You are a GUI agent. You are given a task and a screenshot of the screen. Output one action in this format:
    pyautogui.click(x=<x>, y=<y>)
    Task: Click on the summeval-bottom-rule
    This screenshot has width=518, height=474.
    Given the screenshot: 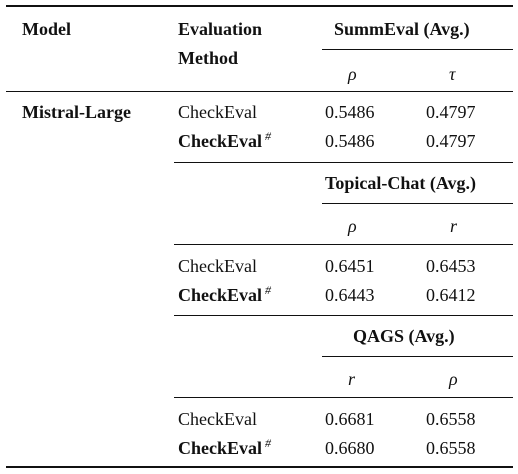 What is the action you would take?
    pyautogui.click(x=343, y=162)
    